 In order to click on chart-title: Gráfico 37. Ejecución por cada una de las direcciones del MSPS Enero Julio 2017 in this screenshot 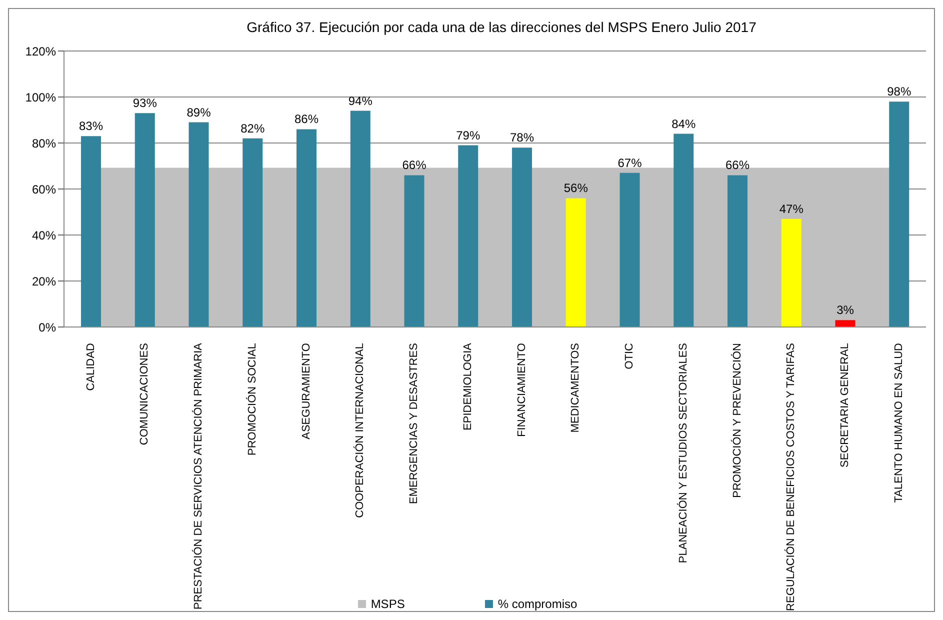, I will do `click(502, 27)`.